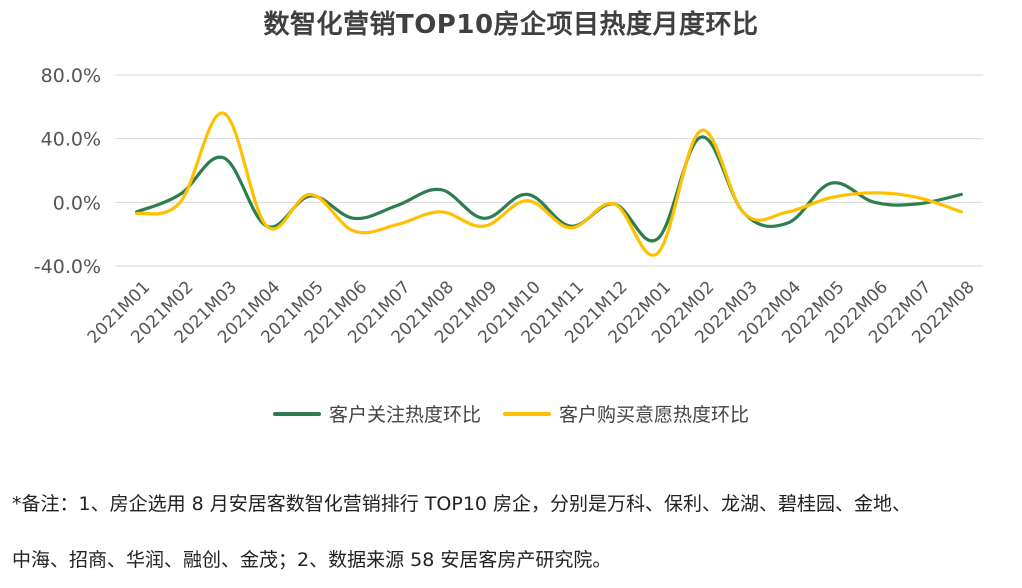 Image resolution: width=1022 pixels, height=588 pixels. Describe the element at coordinates (511, 25) in the screenshot. I see `chart-title: 数智化营销TOP10房企项目热度月度环比` at that location.